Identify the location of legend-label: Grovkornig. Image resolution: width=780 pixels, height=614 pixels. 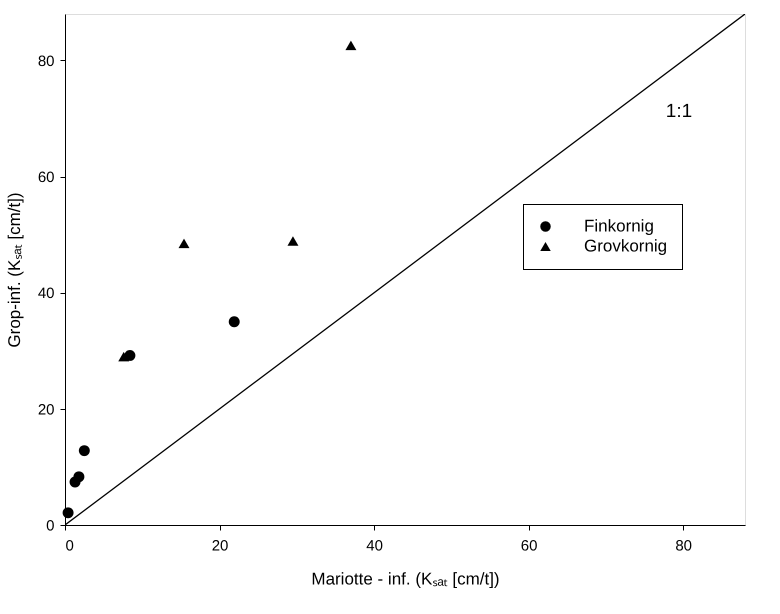
(626, 246).